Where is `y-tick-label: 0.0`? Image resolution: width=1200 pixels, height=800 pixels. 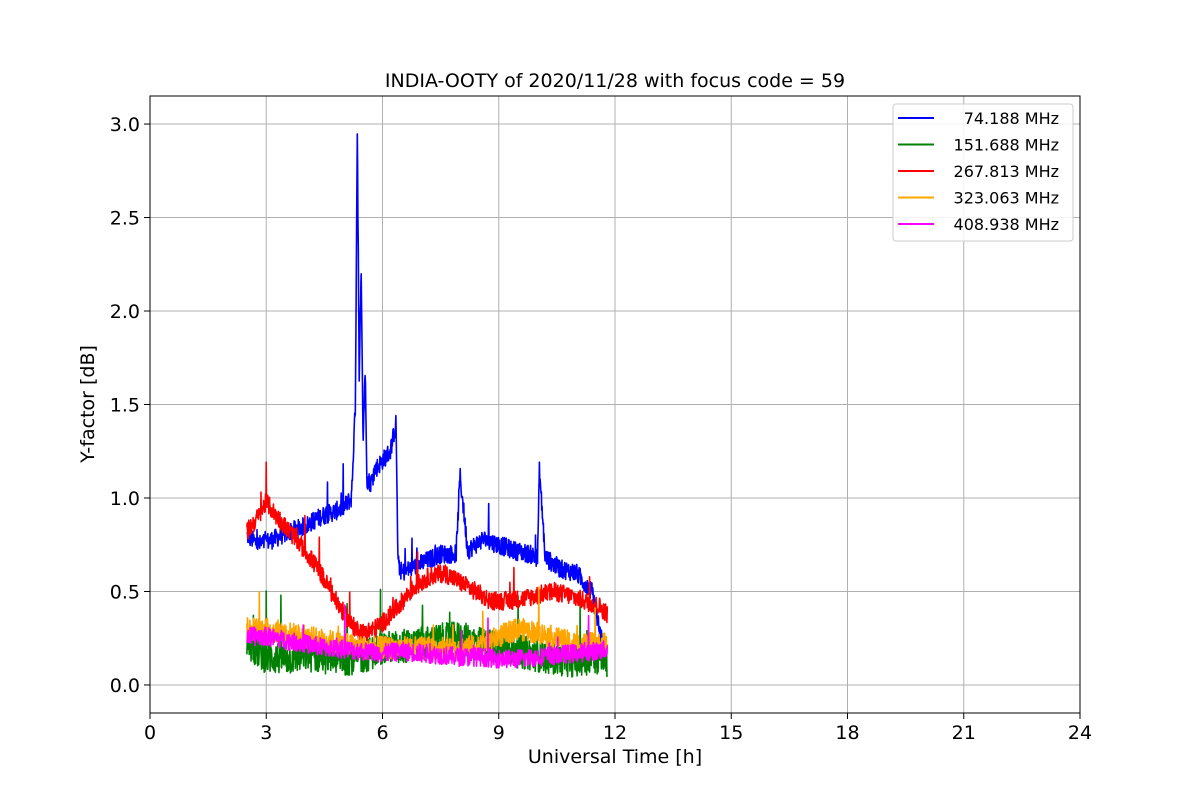
y-tick-label: 0.0 is located at coordinates (125, 686).